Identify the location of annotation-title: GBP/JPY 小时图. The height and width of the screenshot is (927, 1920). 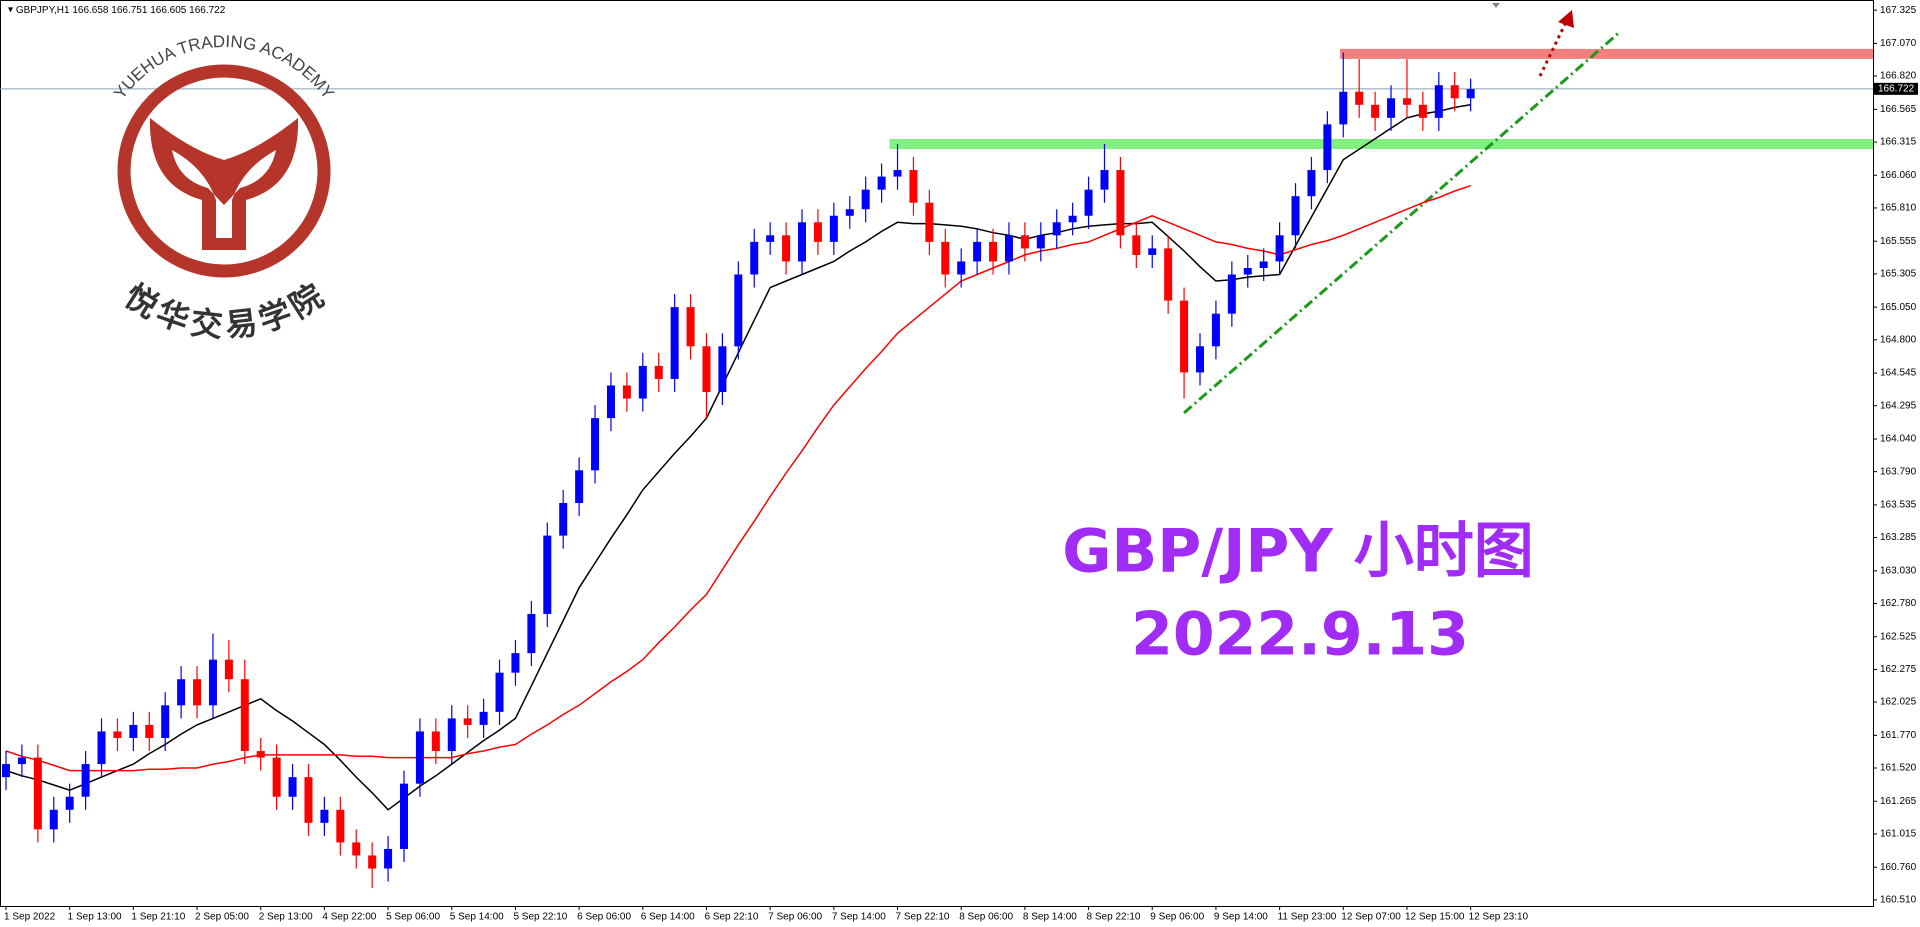
(1298, 552).